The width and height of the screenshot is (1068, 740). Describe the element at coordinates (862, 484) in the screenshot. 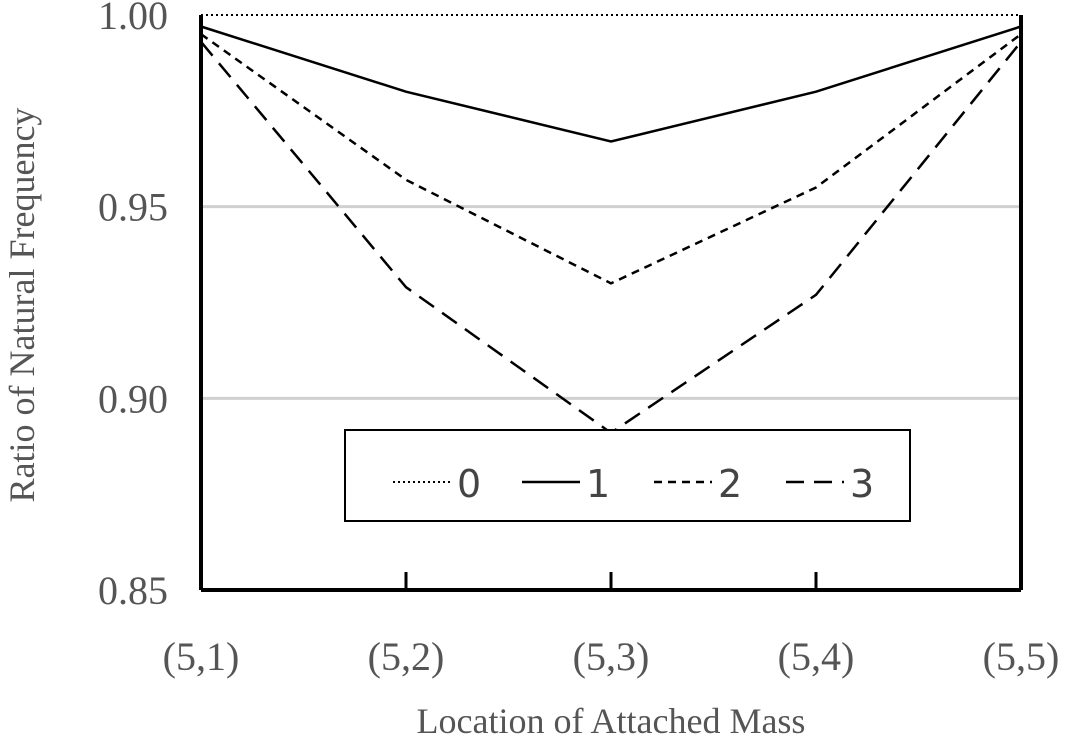

I see `legend-label: 3` at that location.